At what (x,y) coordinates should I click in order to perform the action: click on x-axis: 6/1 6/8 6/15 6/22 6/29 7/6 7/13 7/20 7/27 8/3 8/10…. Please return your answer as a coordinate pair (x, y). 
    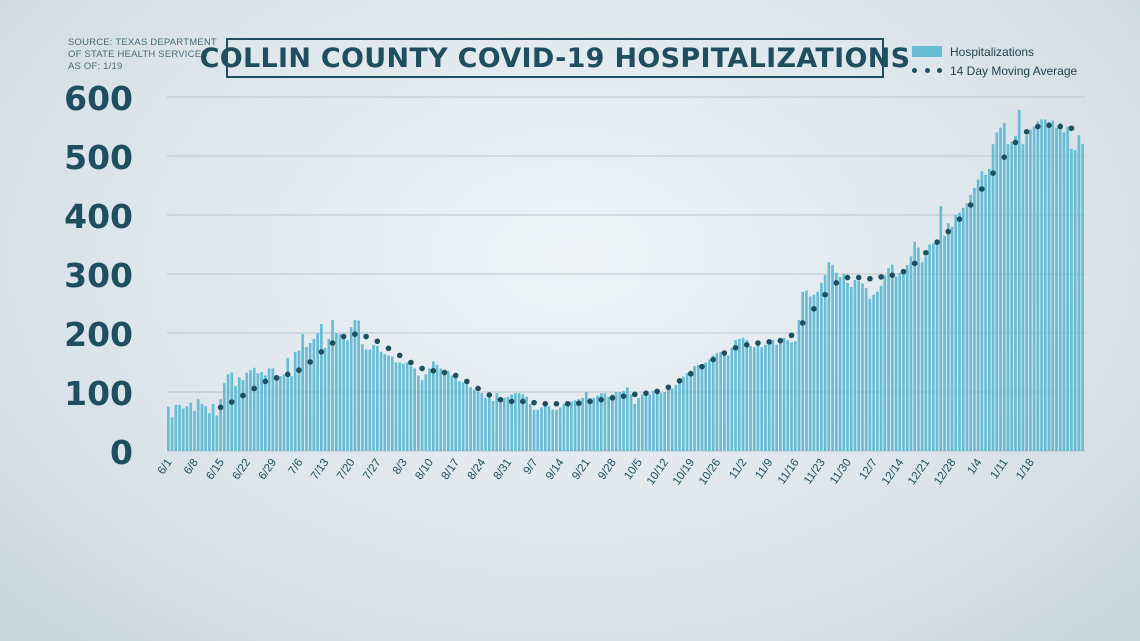
    Looking at the image, I should click on (596, 471).